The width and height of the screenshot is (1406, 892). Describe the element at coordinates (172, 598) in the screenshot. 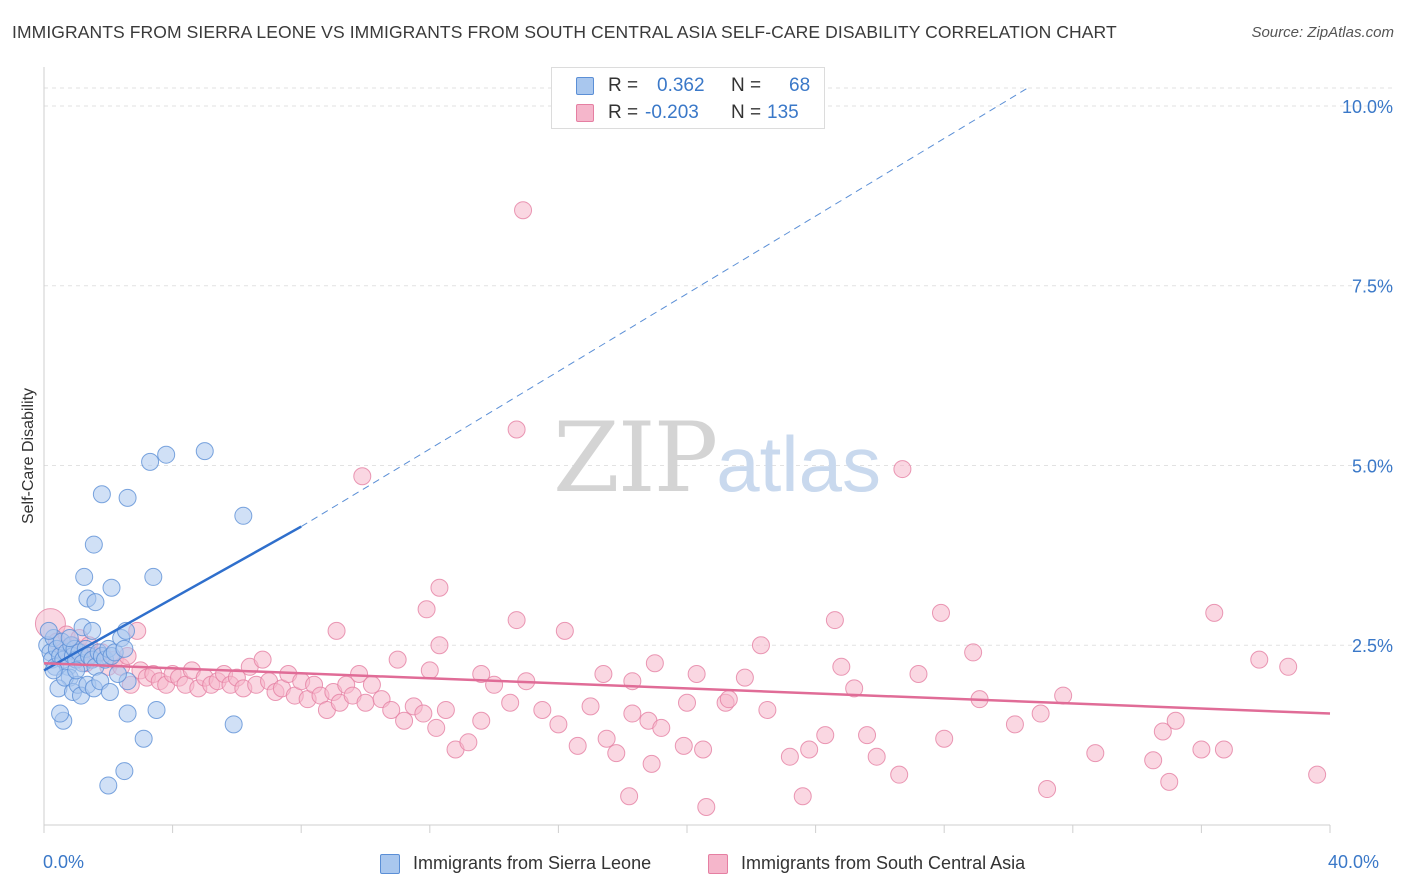

I see `trend-line-sierra-leone` at that location.